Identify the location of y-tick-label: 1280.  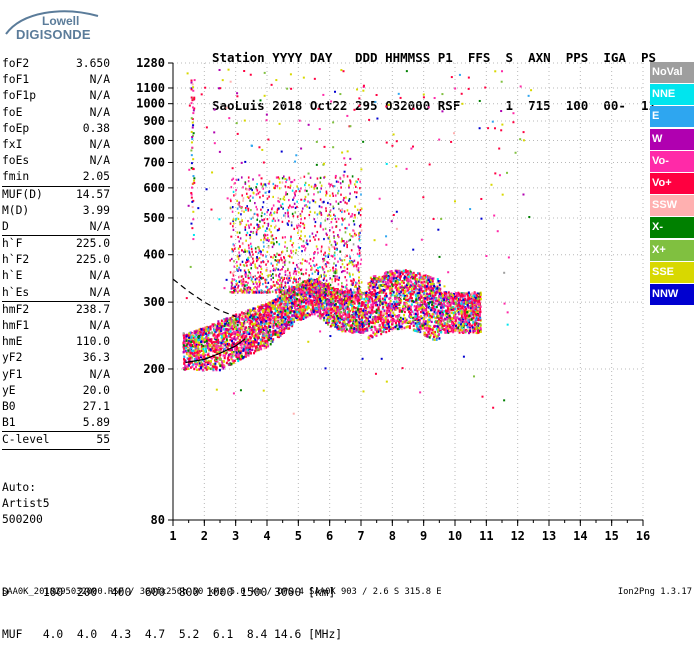
(150, 63).